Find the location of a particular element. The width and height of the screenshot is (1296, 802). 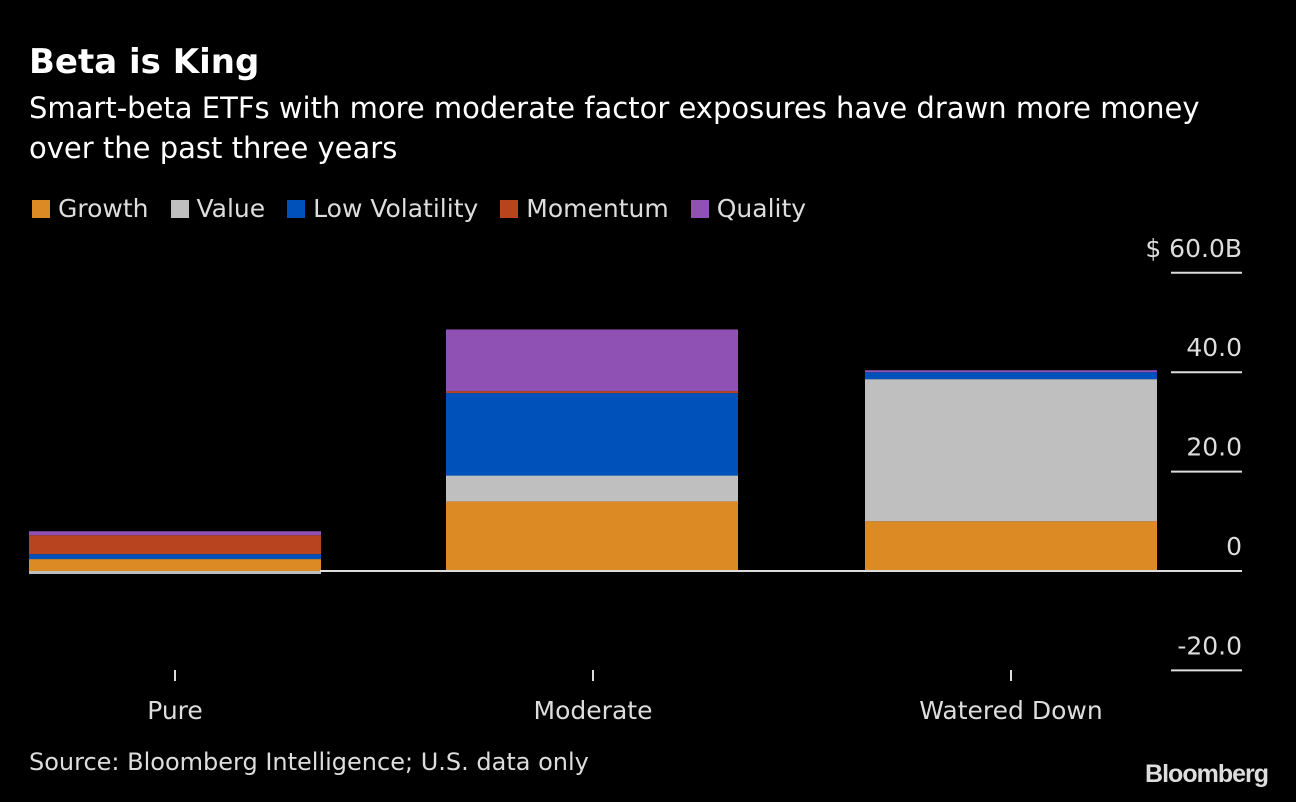

y-tick-label: -20.0 is located at coordinates (1209, 645).